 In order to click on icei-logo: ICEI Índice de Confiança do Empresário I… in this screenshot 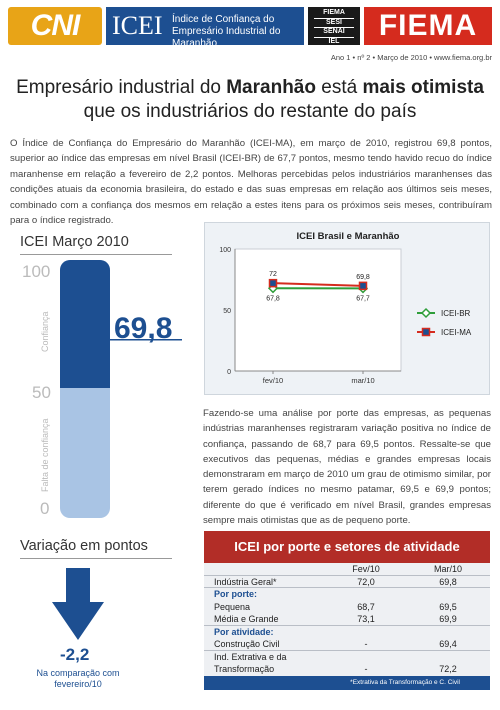, I will do `click(205, 28)`.